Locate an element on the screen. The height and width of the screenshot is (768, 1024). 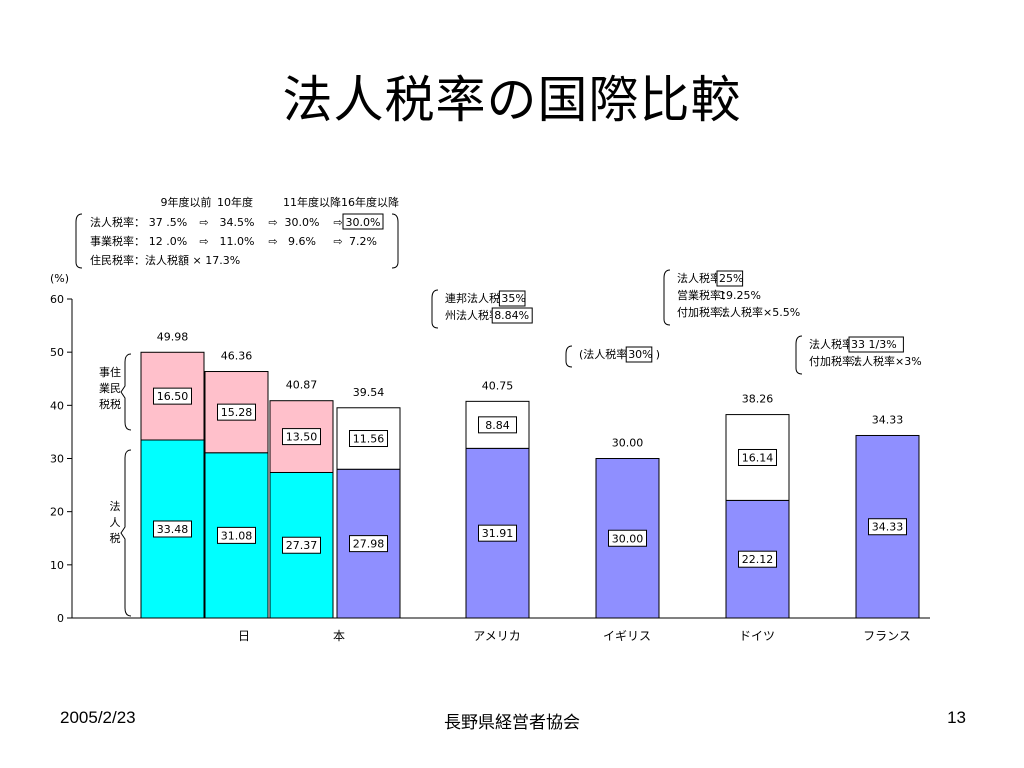
corporate-tax-label: 税 is located at coordinates (115, 538).